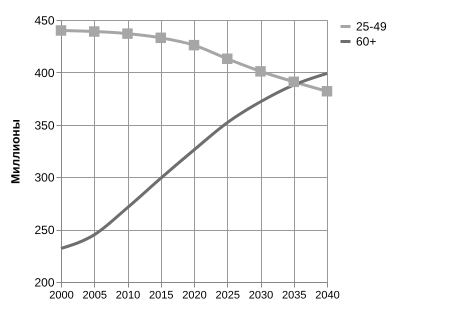 This screenshot has width=460, height=331. Describe the element at coordinates (294, 296) in the screenshot. I see `x-tick-label: 2035` at that location.